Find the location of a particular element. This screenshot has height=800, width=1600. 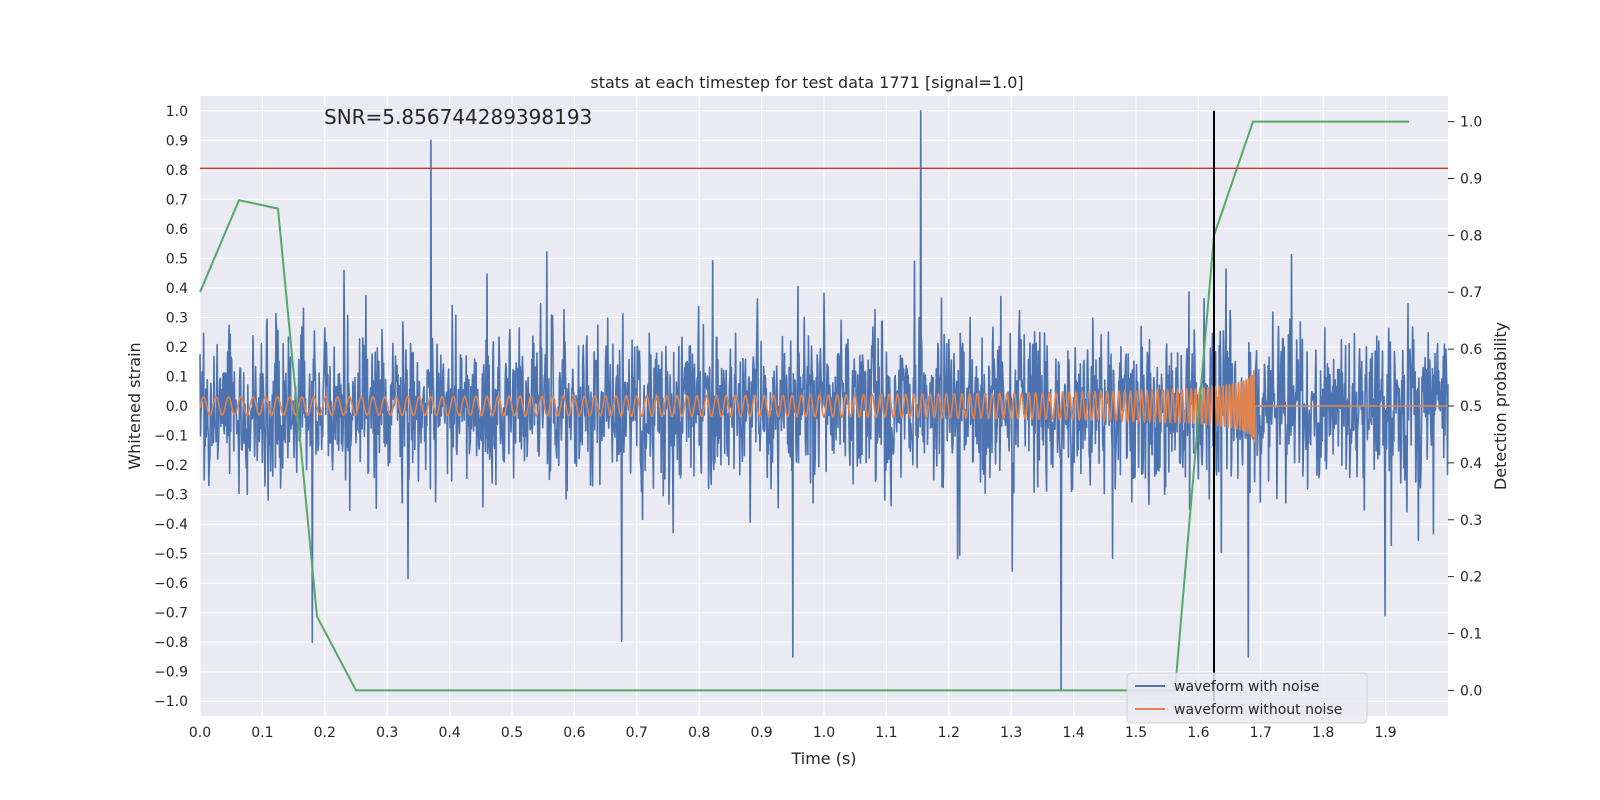

y-right-tick-label: 0.3 is located at coordinates (1471, 521).